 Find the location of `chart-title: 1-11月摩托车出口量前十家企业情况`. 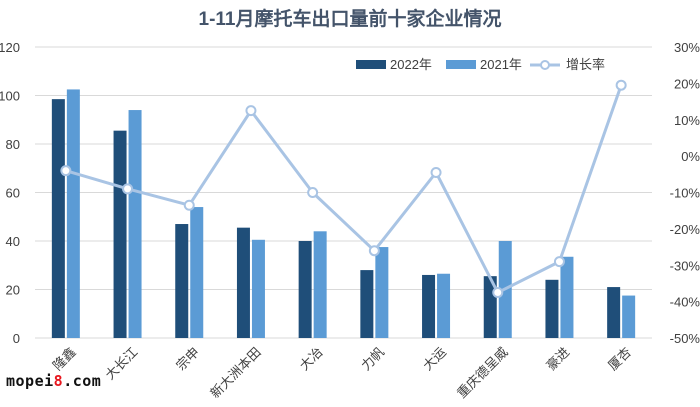

chart-title: 1-11月摩托车出口量前十家企业情况 is located at coordinates (350, 18).